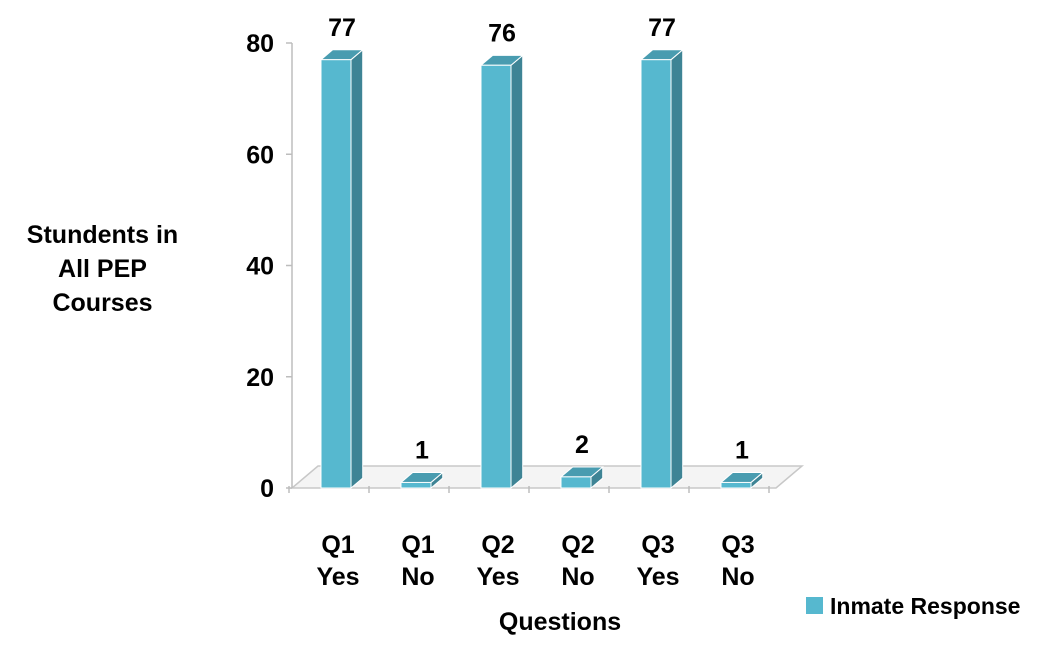 The height and width of the screenshot is (646, 1061). I want to click on x-tick-label: Q1 Yes, so click(337, 561).